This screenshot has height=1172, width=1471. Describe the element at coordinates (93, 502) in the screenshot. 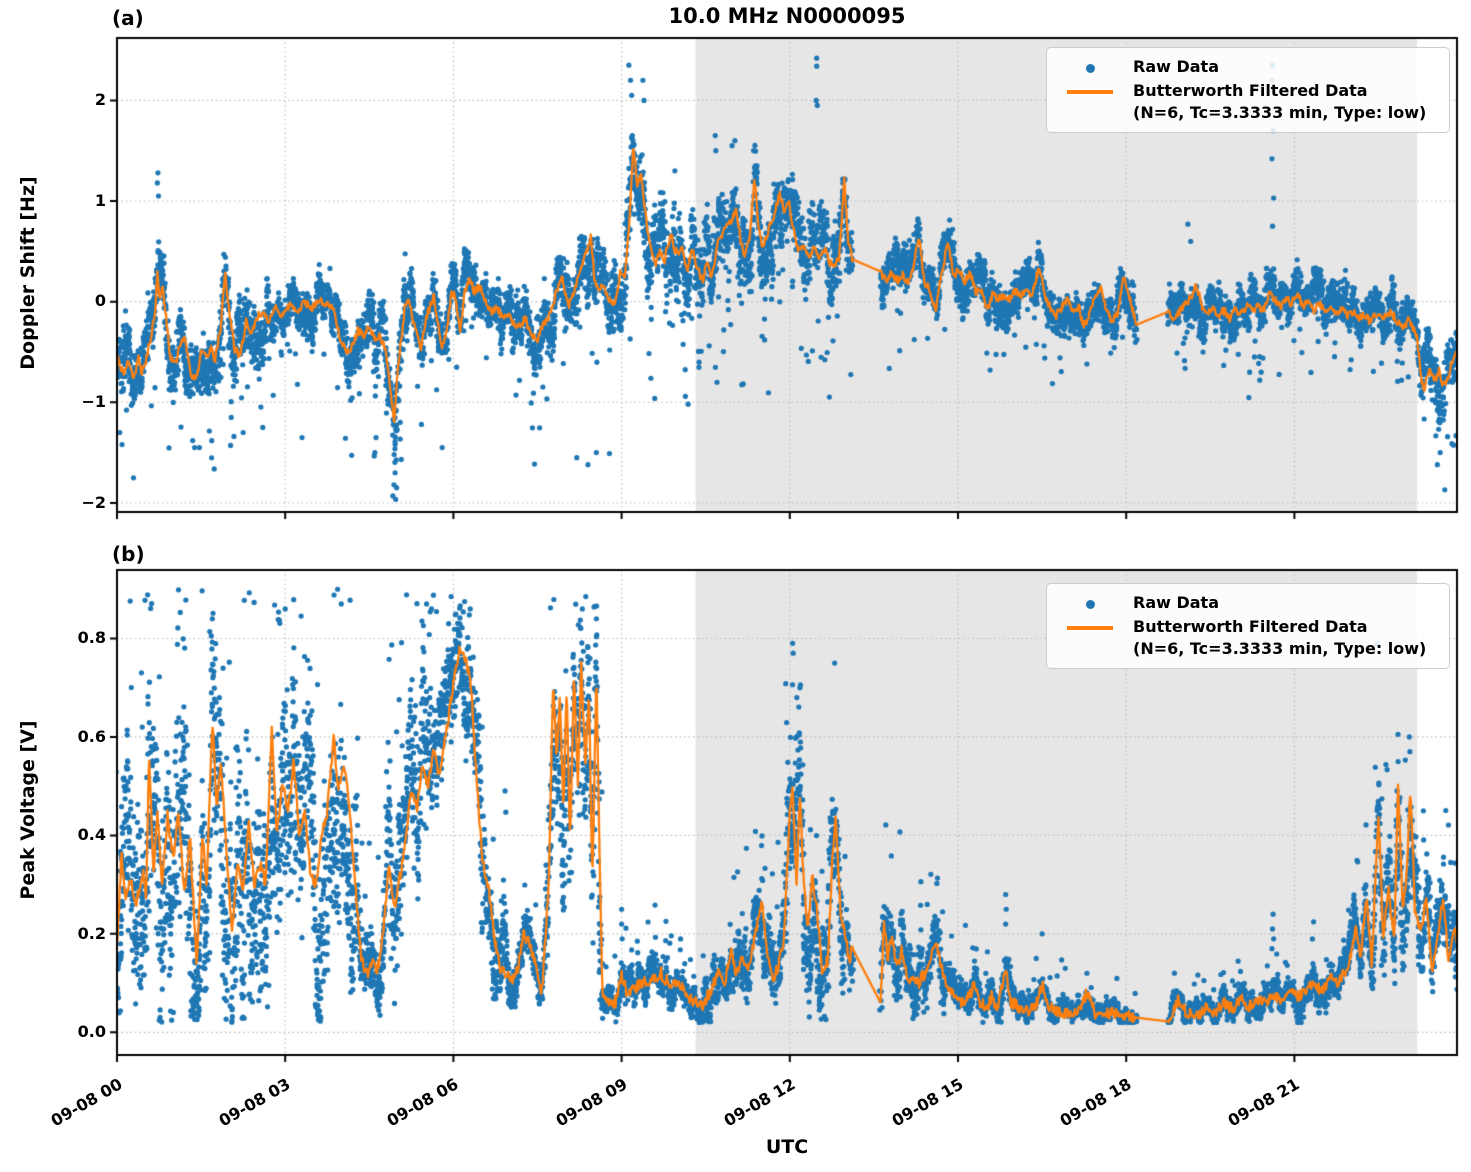

I see `ytick-a: −2` at that location.